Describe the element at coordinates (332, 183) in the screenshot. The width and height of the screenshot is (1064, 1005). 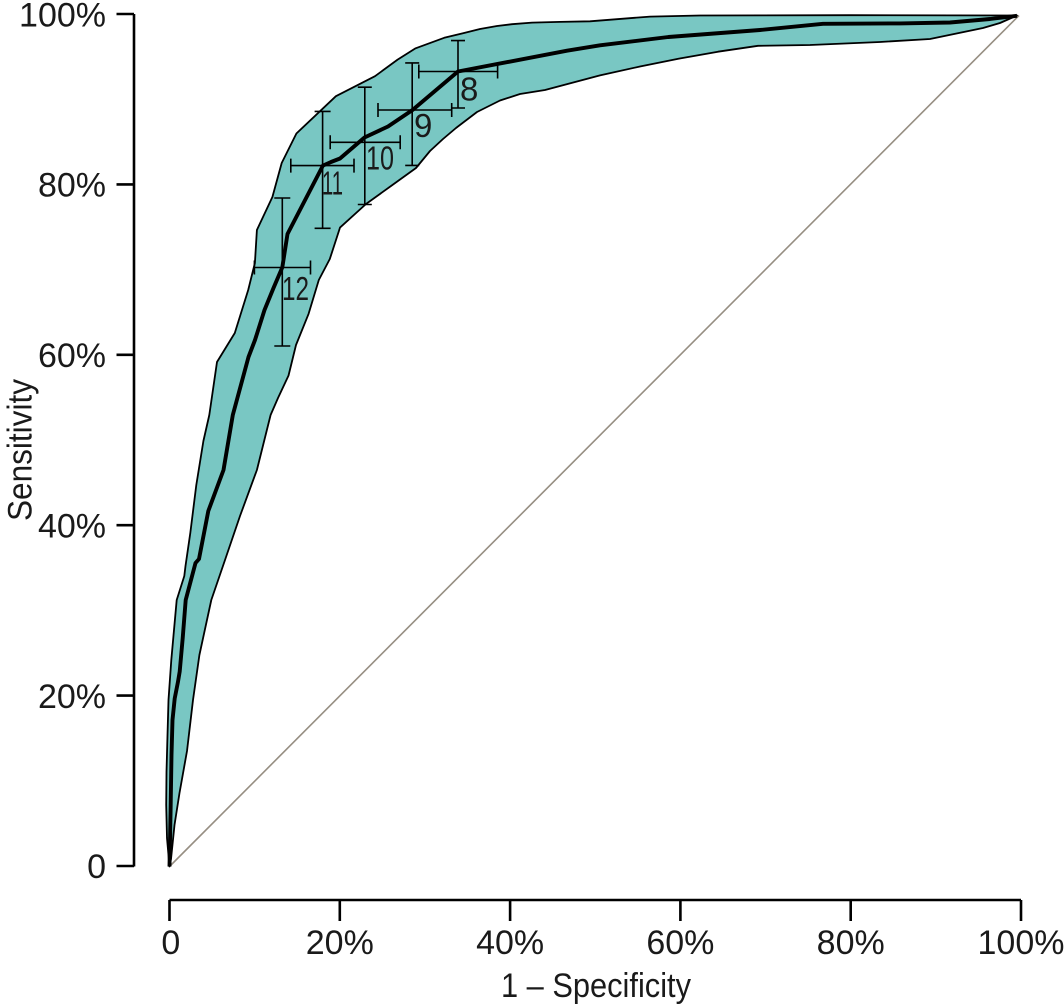
I see `svg-text: 11` at that location.